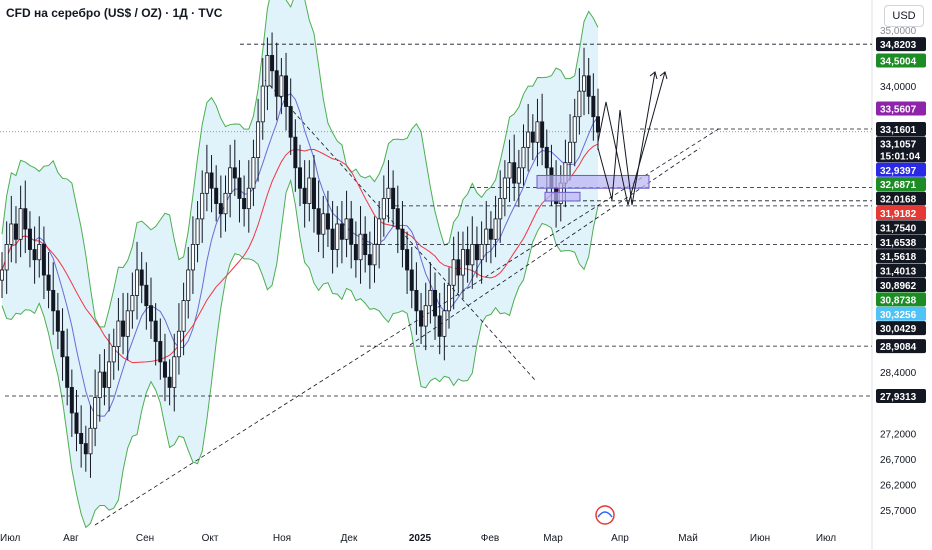 Image resolution: width=932 pixels, height=550 pixels. I want to click on price-tag-label: 33,1057, so click(898, 144).